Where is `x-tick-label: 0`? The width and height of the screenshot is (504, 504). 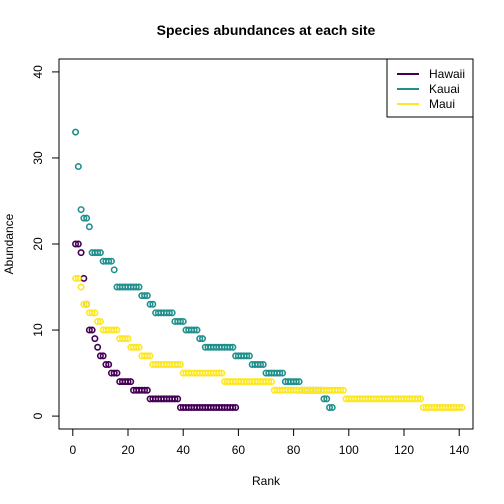 x-tick-label: 0 is located at coordinates (72, 450).